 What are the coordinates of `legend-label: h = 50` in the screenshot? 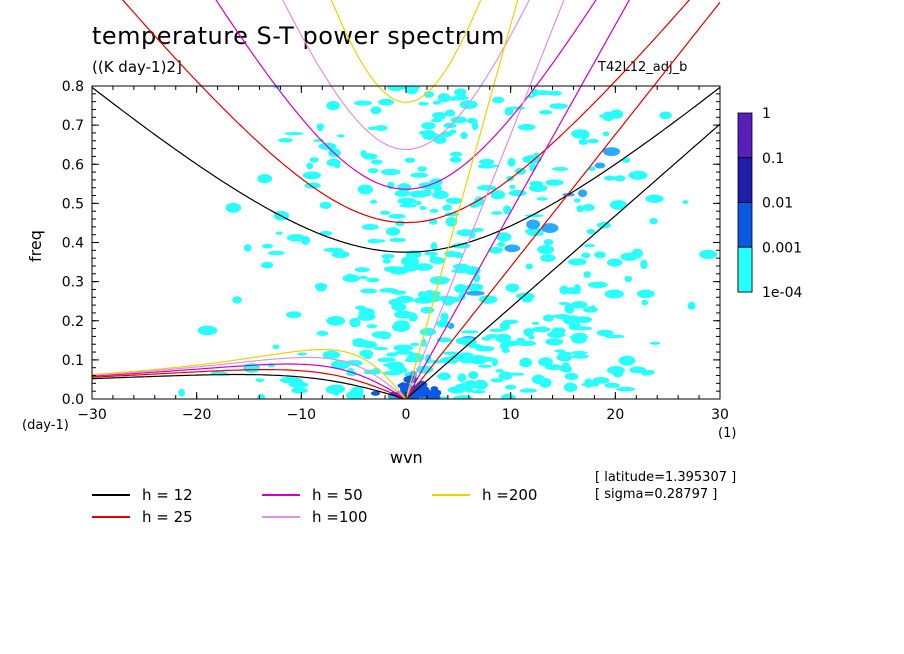 It's located at (337, 495).